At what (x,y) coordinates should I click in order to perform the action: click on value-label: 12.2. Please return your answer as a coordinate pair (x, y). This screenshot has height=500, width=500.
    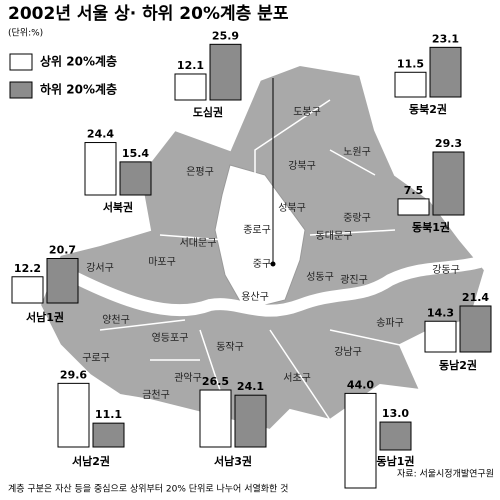
    Looking at the image, I should click on (27, 268).